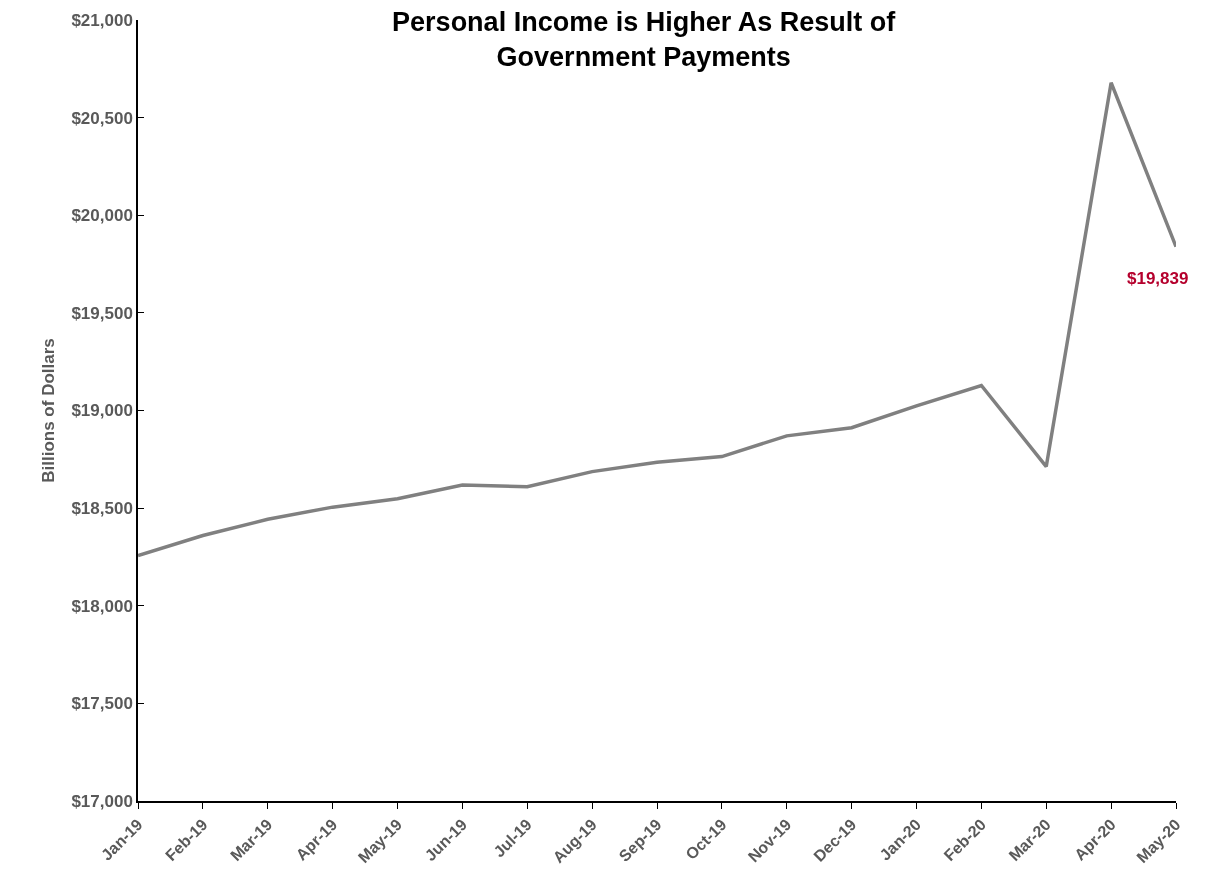 The height and width of the screenshot is (881, 1226). I want to click on y-tick-label: $21,000, so click(102, 20).